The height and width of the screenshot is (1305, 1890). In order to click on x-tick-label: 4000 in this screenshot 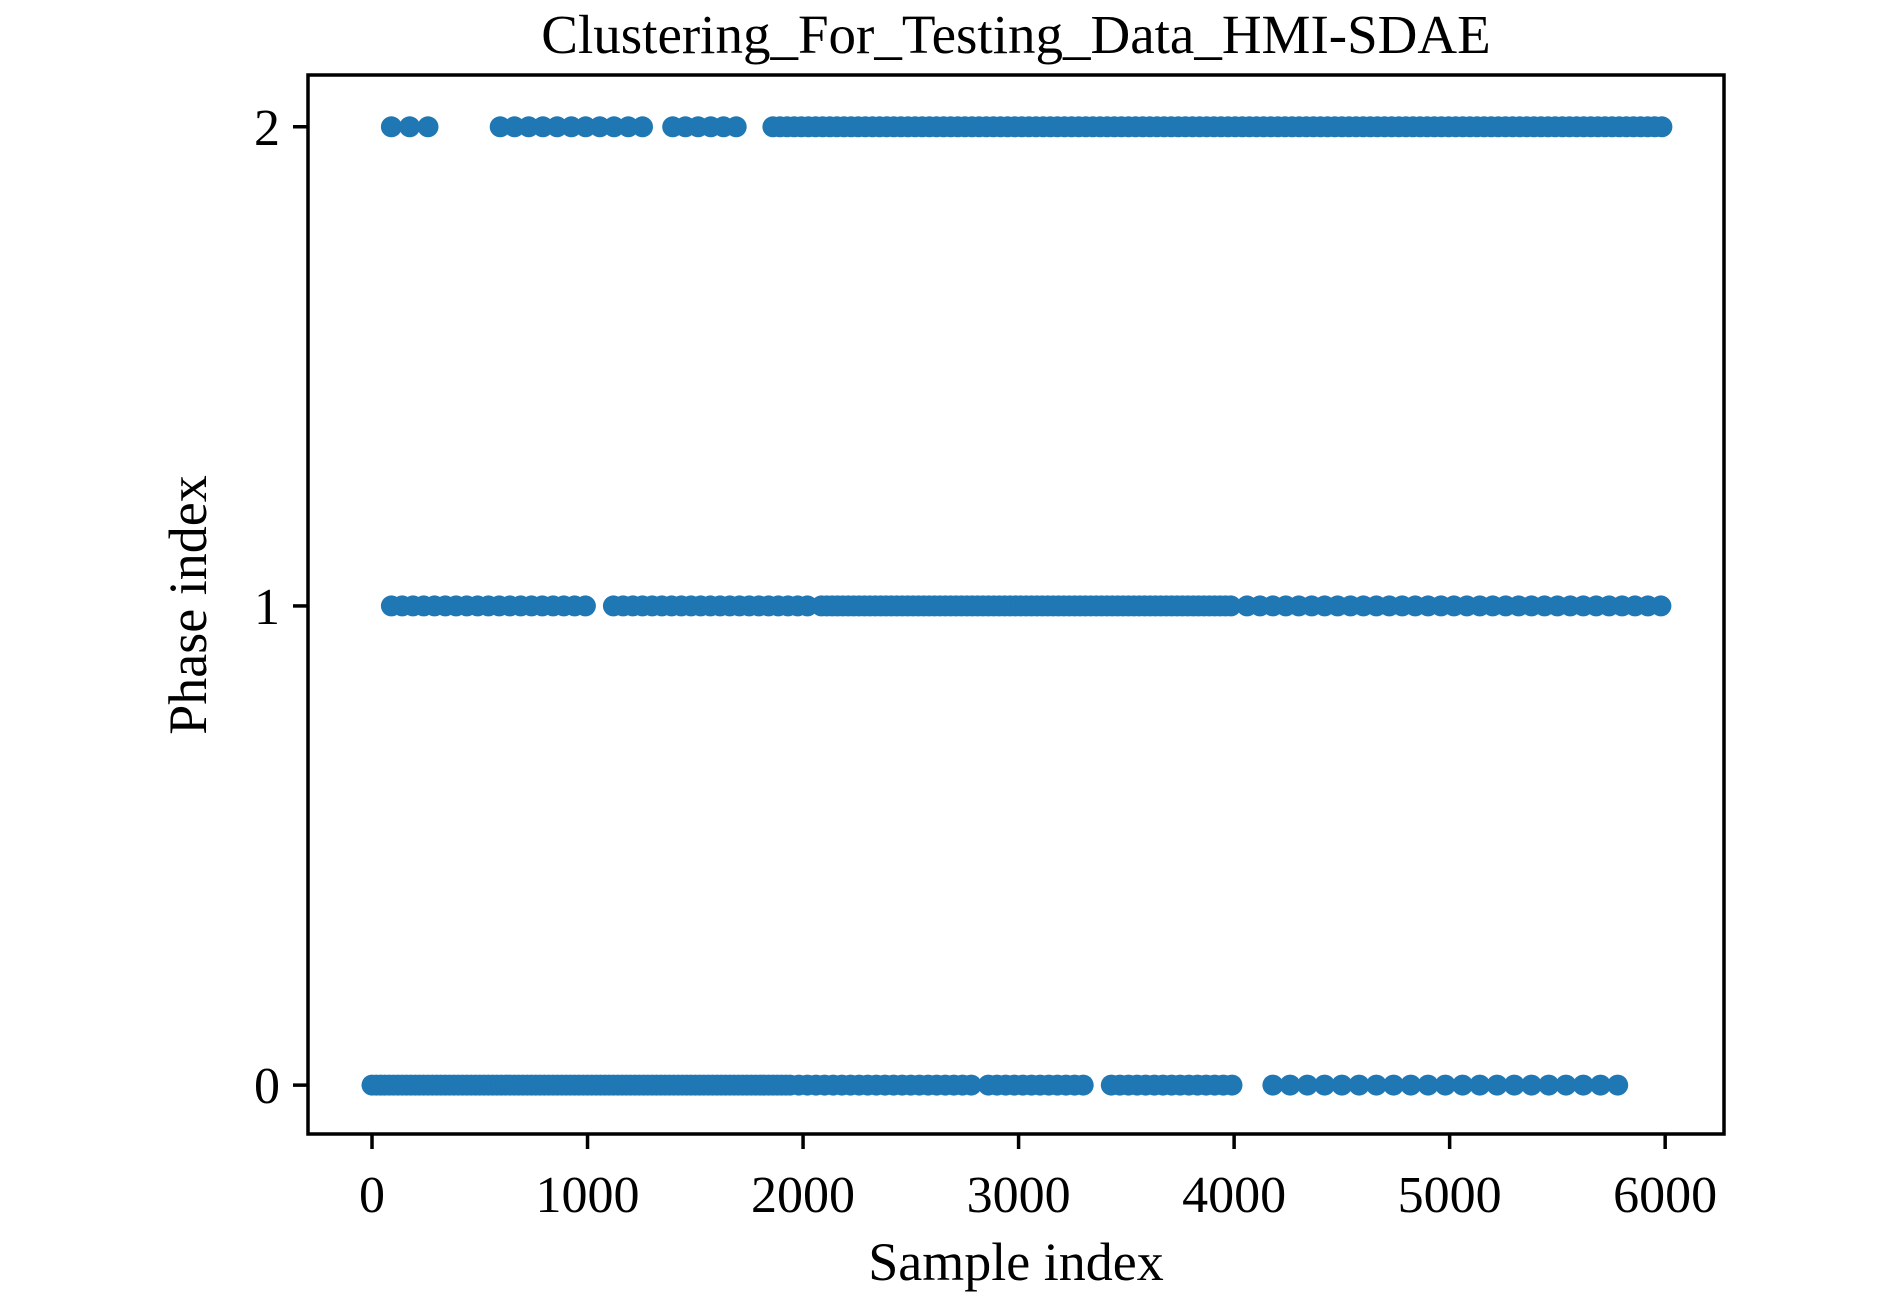, I will do `click(1234, 1195)`.